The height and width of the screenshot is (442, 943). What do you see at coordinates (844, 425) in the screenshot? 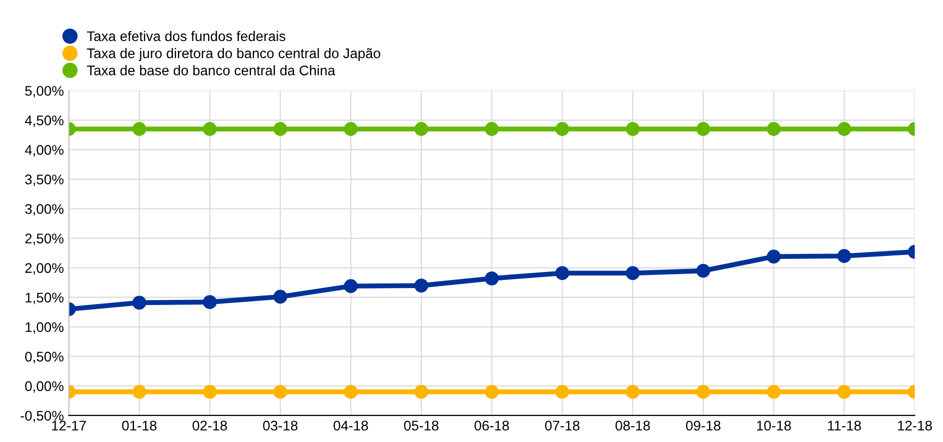
I see `x-tick-label: 11-18` at bounding box center [844, 425].